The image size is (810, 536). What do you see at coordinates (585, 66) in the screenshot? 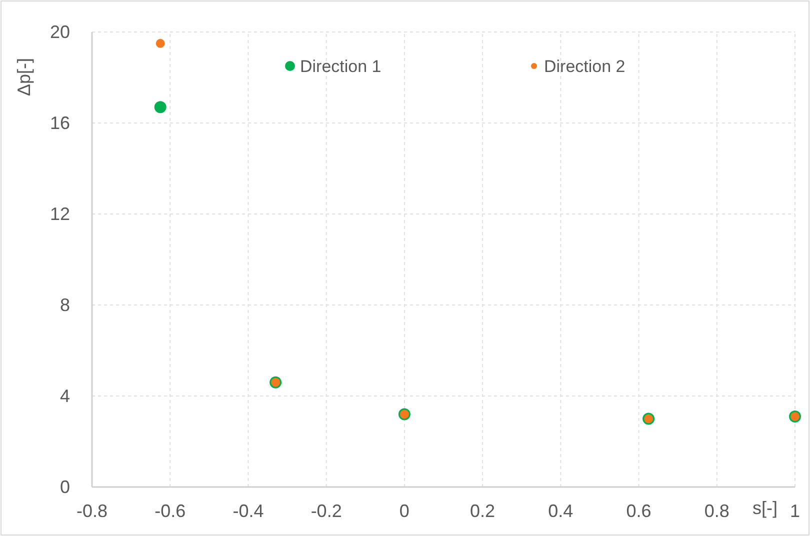
I see `legend-label: Direction 2` at bounding box center [585, 66].